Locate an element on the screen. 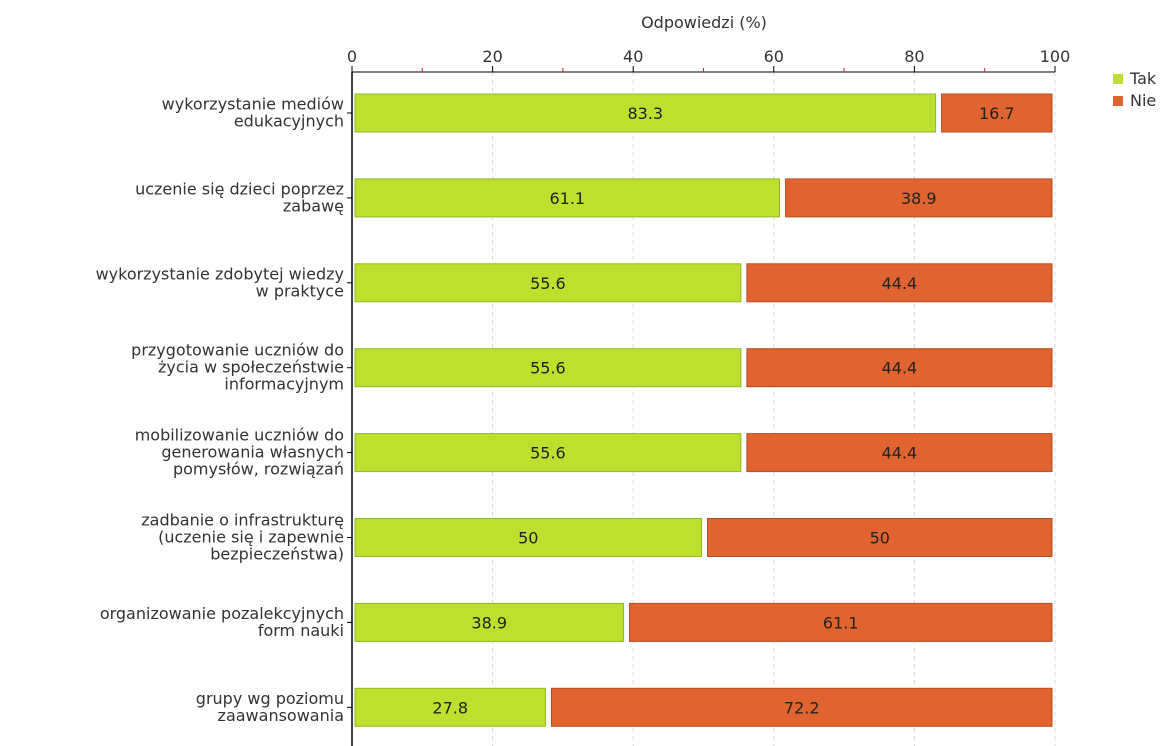 The width and height of the screenshot is (1170, 746). data-label-nie-6: 61.1 is located at coordinates (841, 622).